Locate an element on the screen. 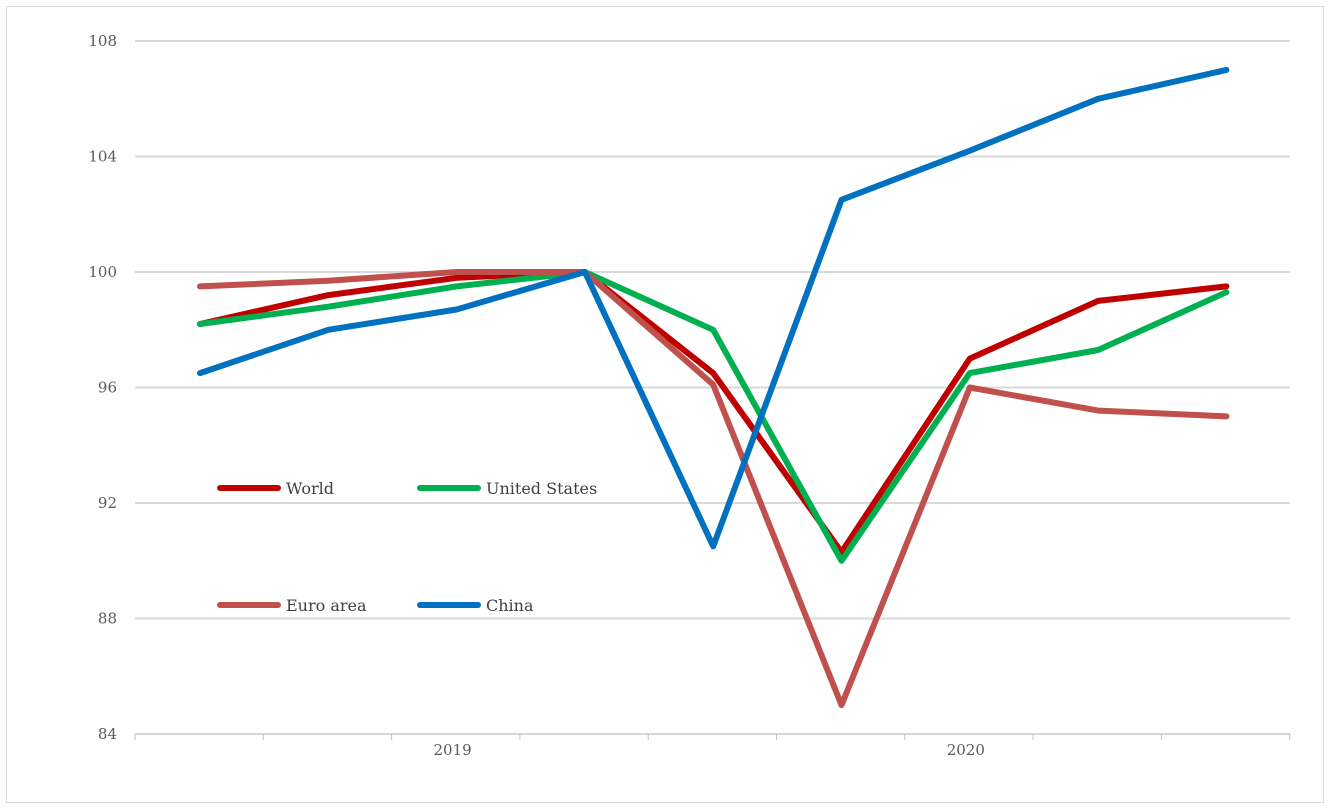 This screenshot has height=809, width=1330. y-tick-label: 108 is located at coordinates (102, 41).